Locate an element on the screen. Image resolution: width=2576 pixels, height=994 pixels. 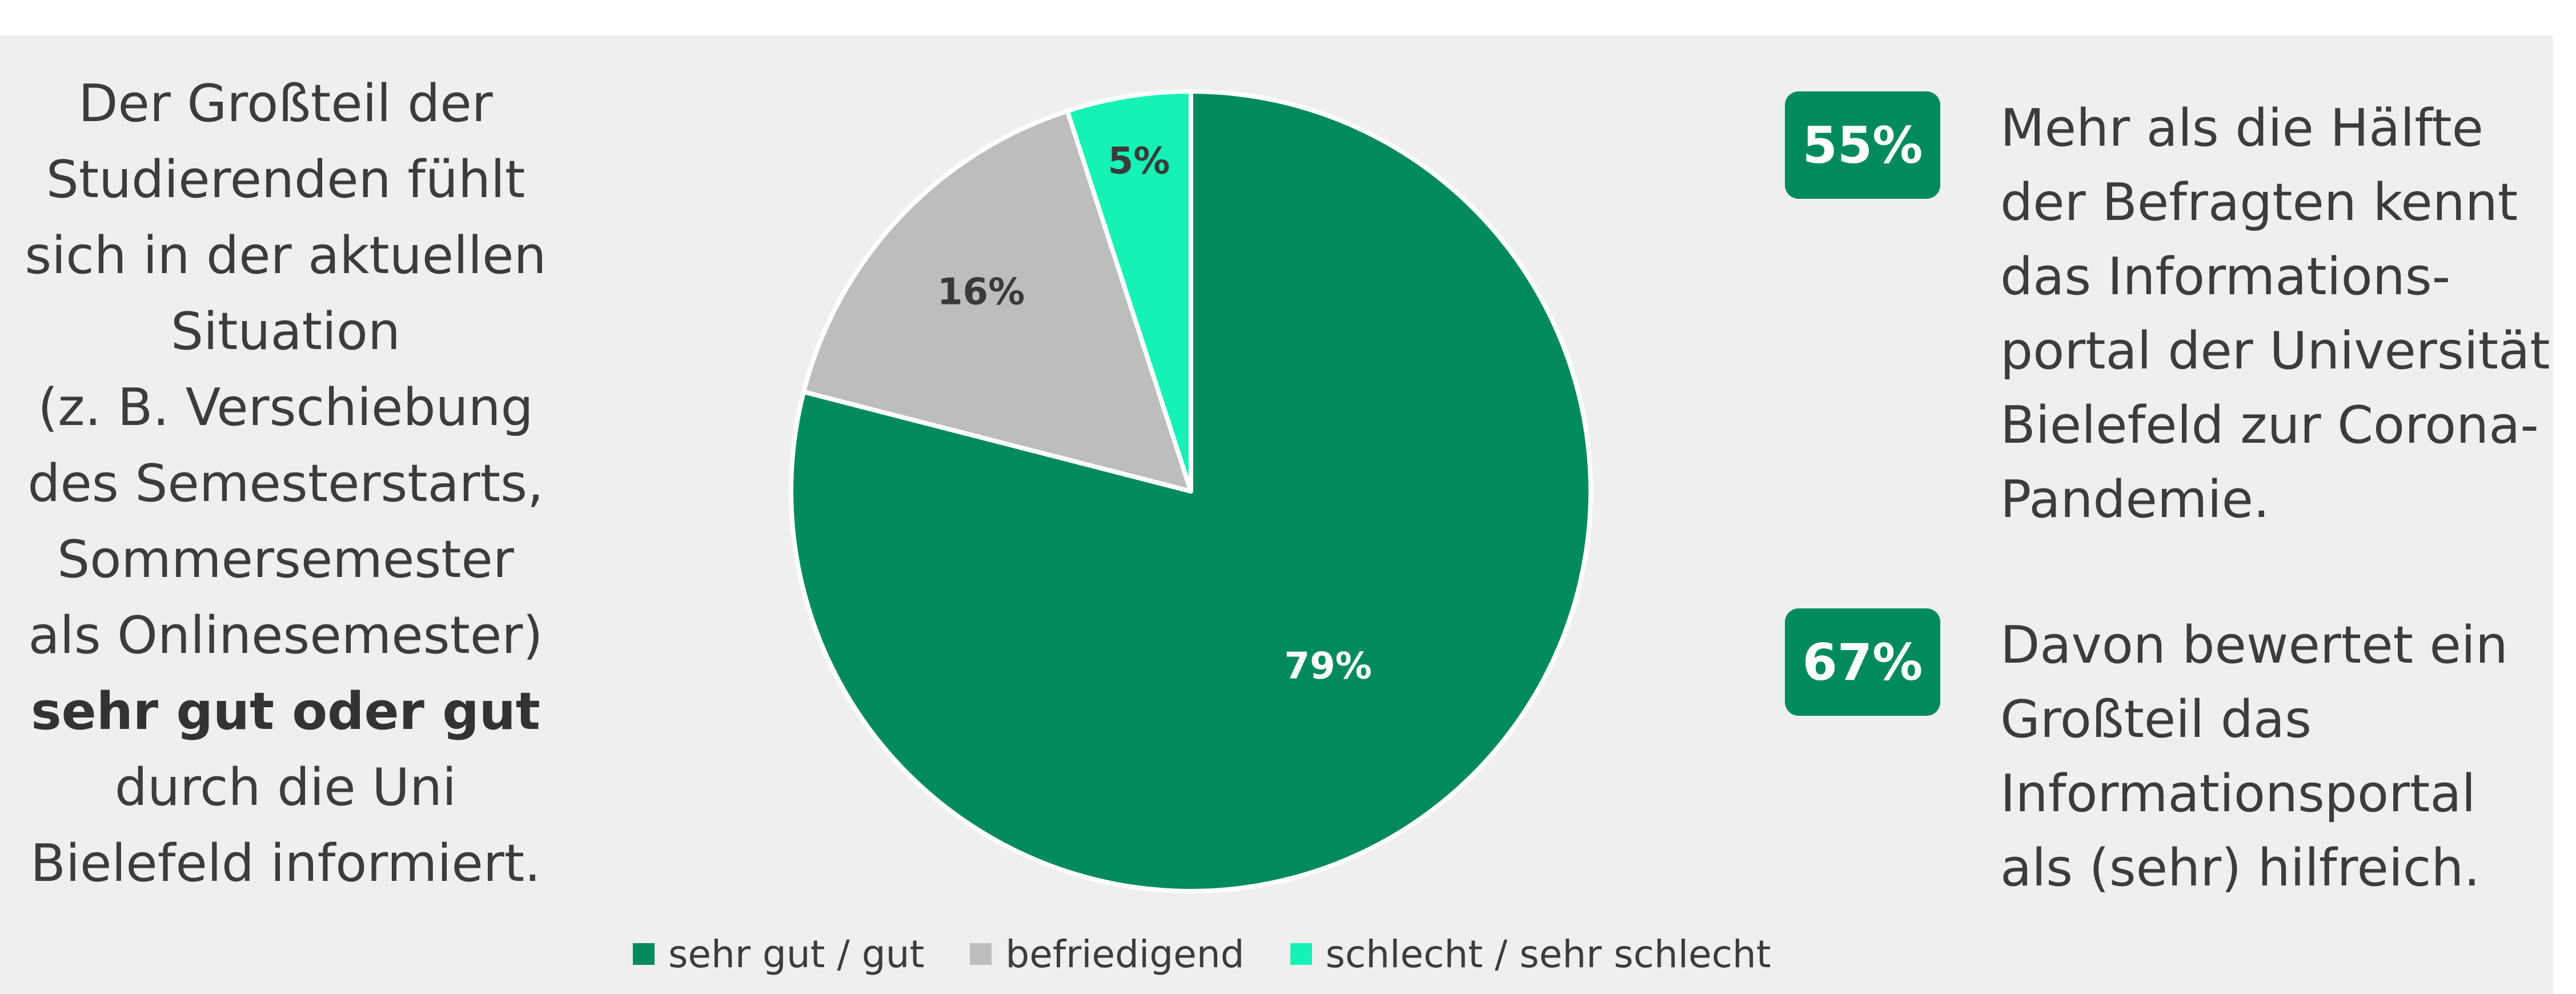
statement-line: Bielefeld informiert. is located at coordinates (285, 863).